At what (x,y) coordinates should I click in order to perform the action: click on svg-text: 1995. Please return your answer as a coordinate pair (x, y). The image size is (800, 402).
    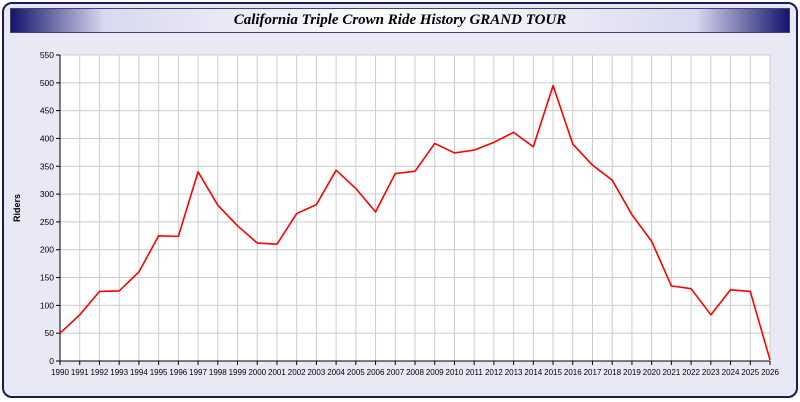
    Looking at the image, I should click on (159, 372).